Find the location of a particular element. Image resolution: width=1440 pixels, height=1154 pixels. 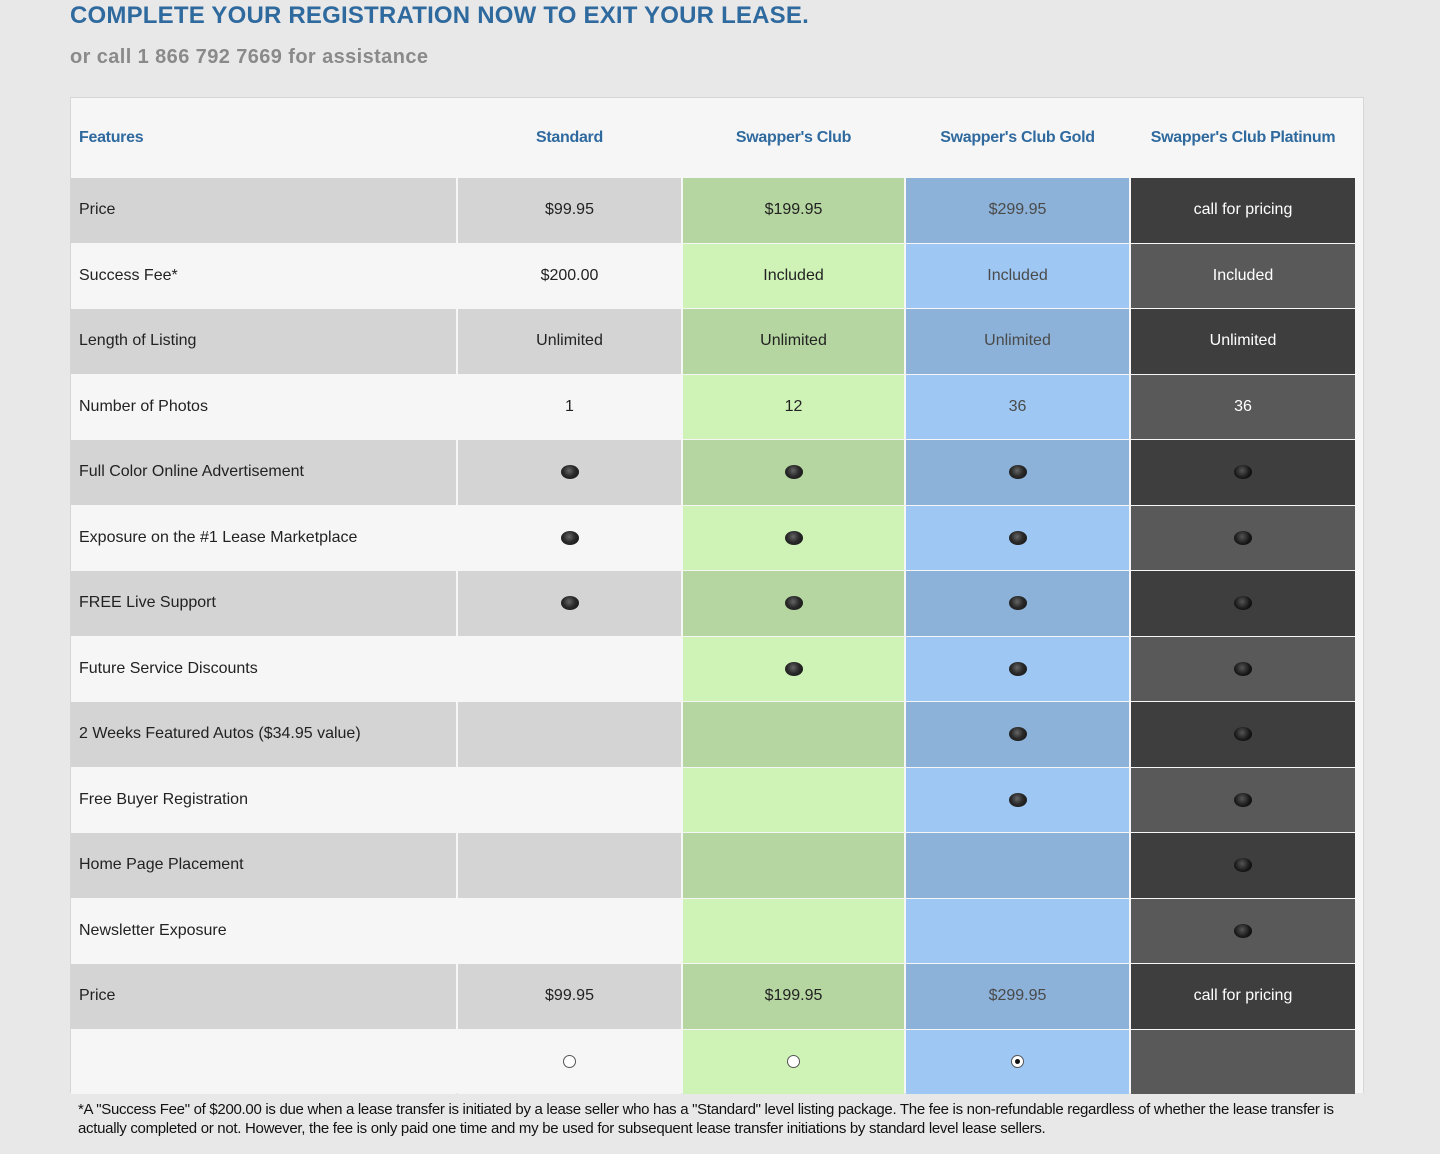

feature-label: Free Buyer Registration is located at coordinates (263, 799).